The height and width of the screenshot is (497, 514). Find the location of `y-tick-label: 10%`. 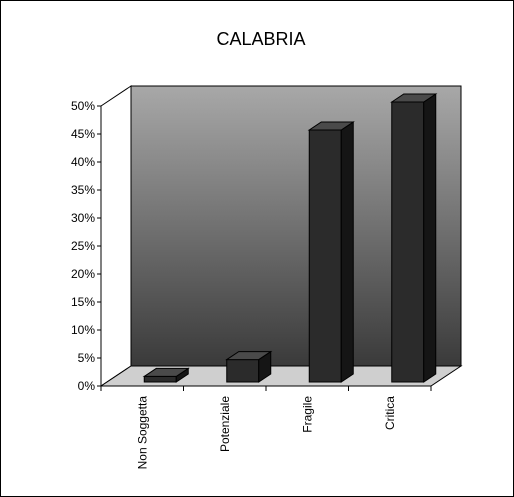

y-tick-label: 10% is located at coordinates (83, 330).